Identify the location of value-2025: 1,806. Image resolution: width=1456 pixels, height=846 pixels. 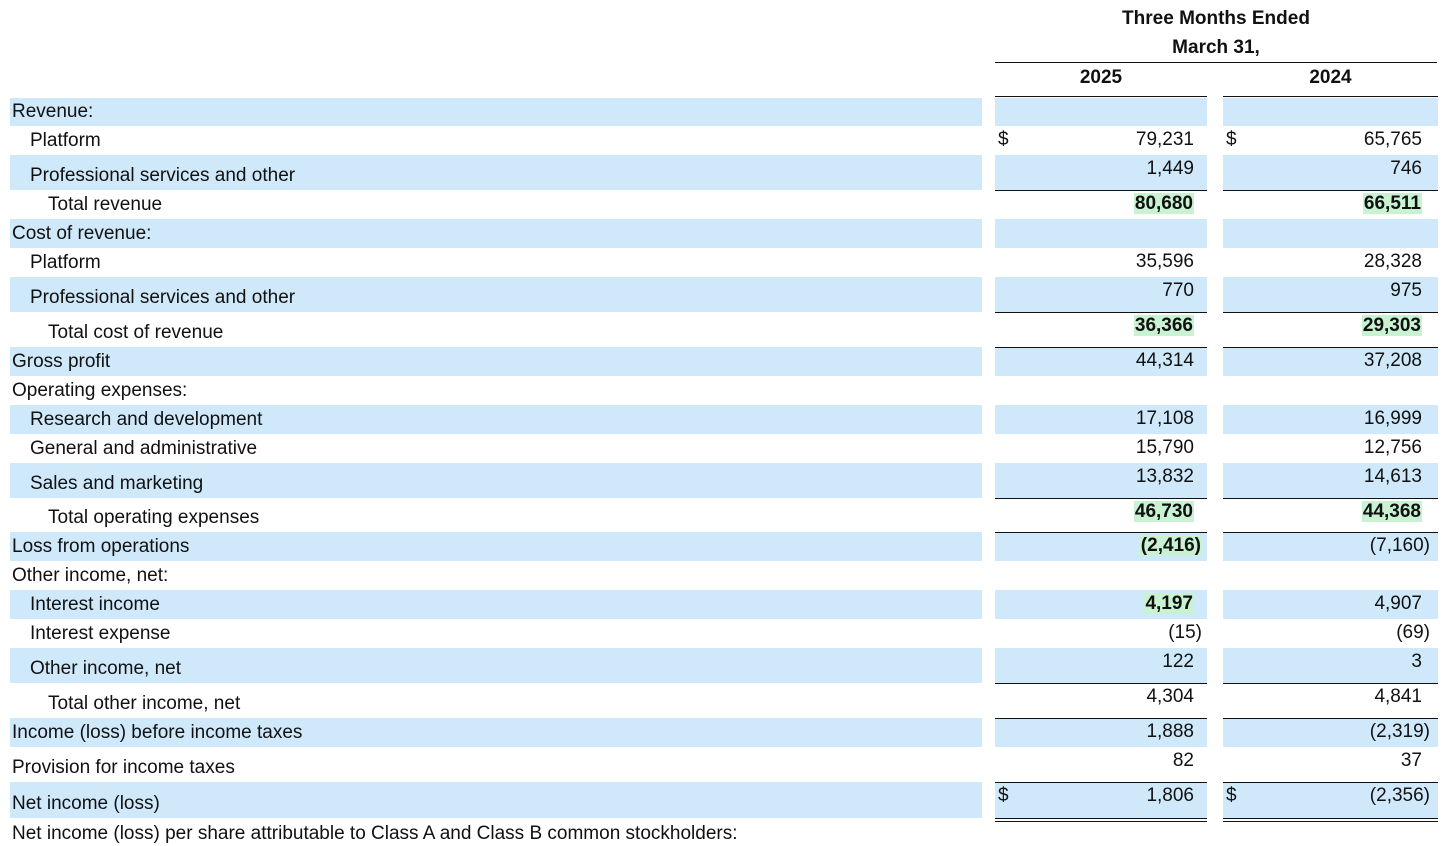
(1170, 795).